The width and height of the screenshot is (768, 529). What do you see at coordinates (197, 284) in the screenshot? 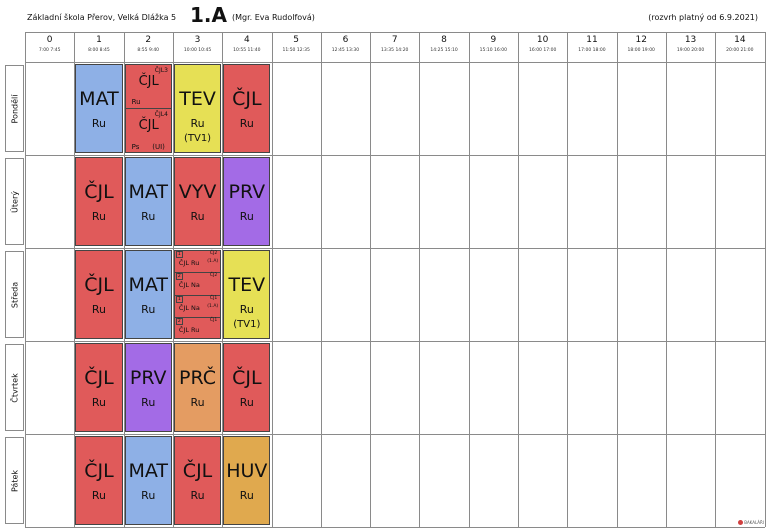
I see `lesson-subgroup: 2 ČJ2 ČJL Na` at bounding box center [197, 284].